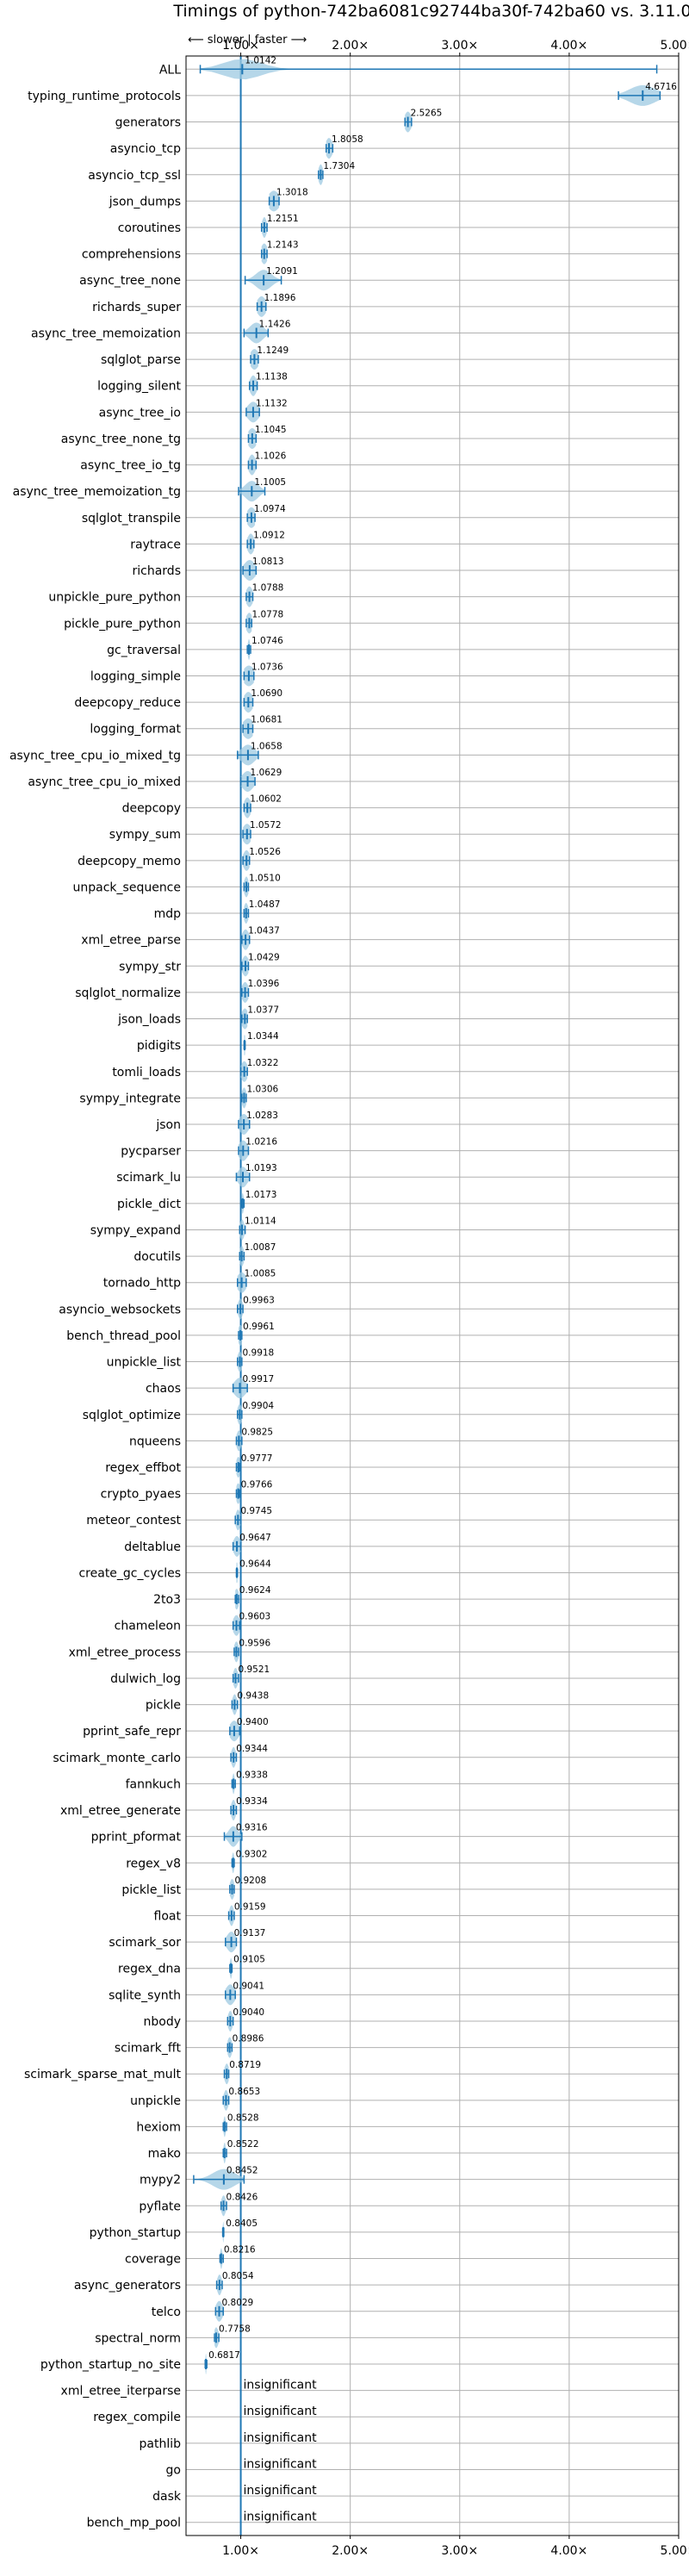 The height and width of the screenshot is (2576, 689). Describe the element at coordinates (240, 2250) in the screenshot. I see `value-label: 0.8216` at that location.